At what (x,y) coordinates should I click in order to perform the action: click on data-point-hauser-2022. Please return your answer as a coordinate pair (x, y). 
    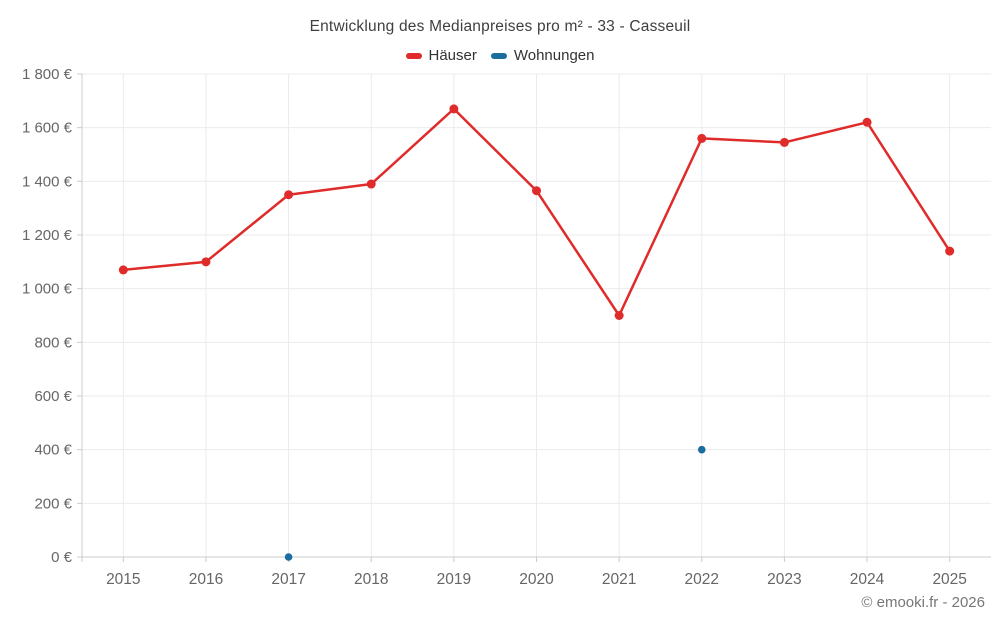
    Looking at the image, I should click on (702, 138).